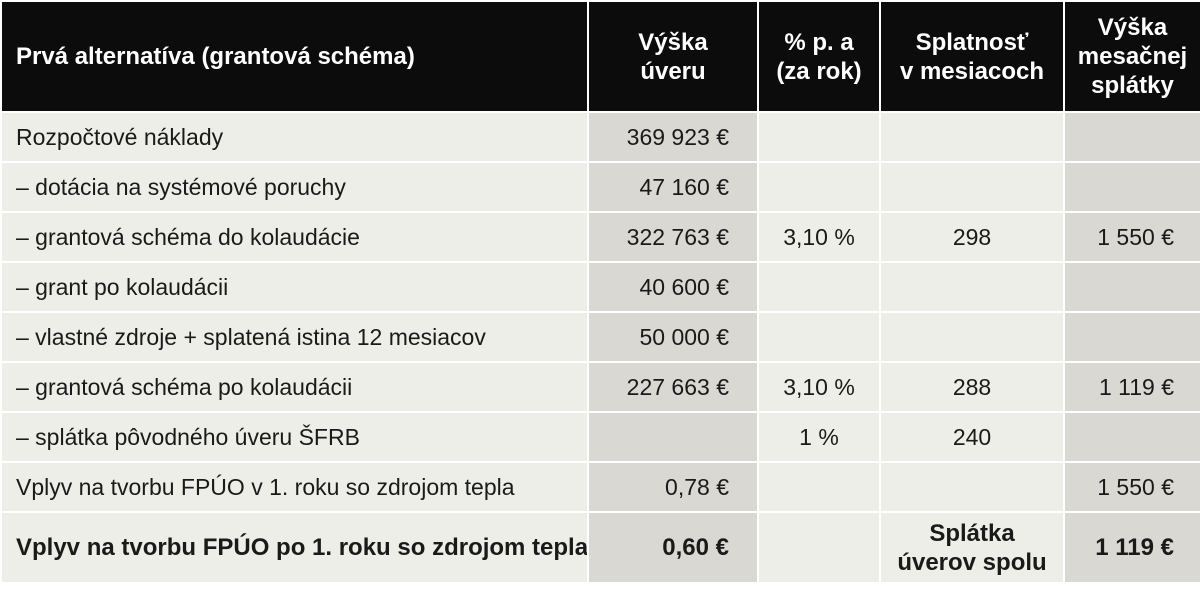 Image resolution: width=1200 pixels, height=602 pixels. Describe the element at coordinates (294, 437) in the screenshot. I see `row-label: – splátka pôvodného úveru ŠFRB` at that location.